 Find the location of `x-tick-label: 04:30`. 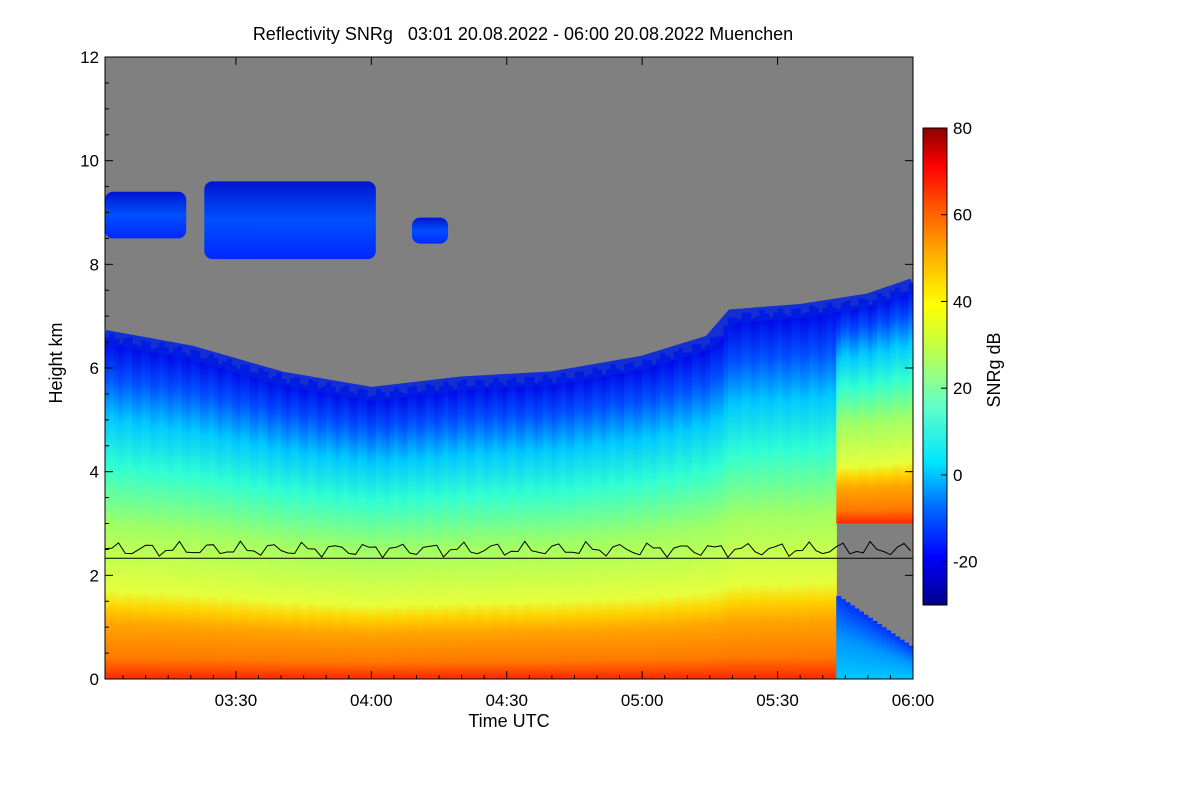

x-tick-label: 04:30 is located at coordinates (506, 700).